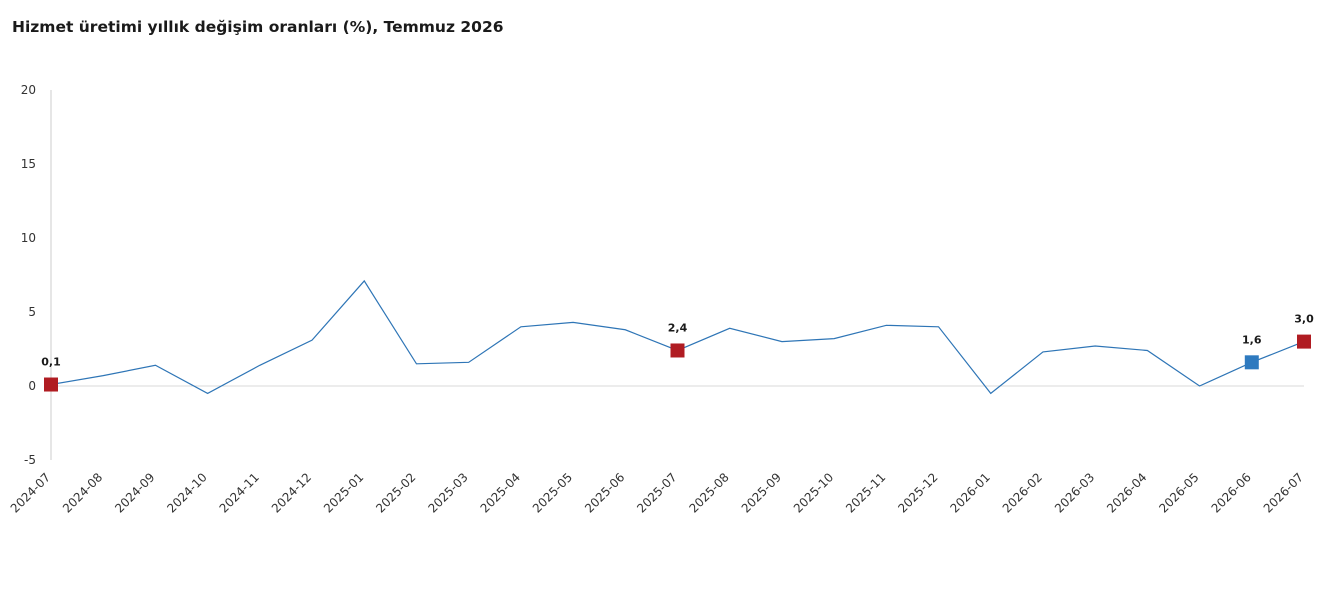 The height and width of the screenshot is (598, 1338). Describe the element at coordinates (28, 90) in the screenshot. I see `y-tick-label: 20` at that location.